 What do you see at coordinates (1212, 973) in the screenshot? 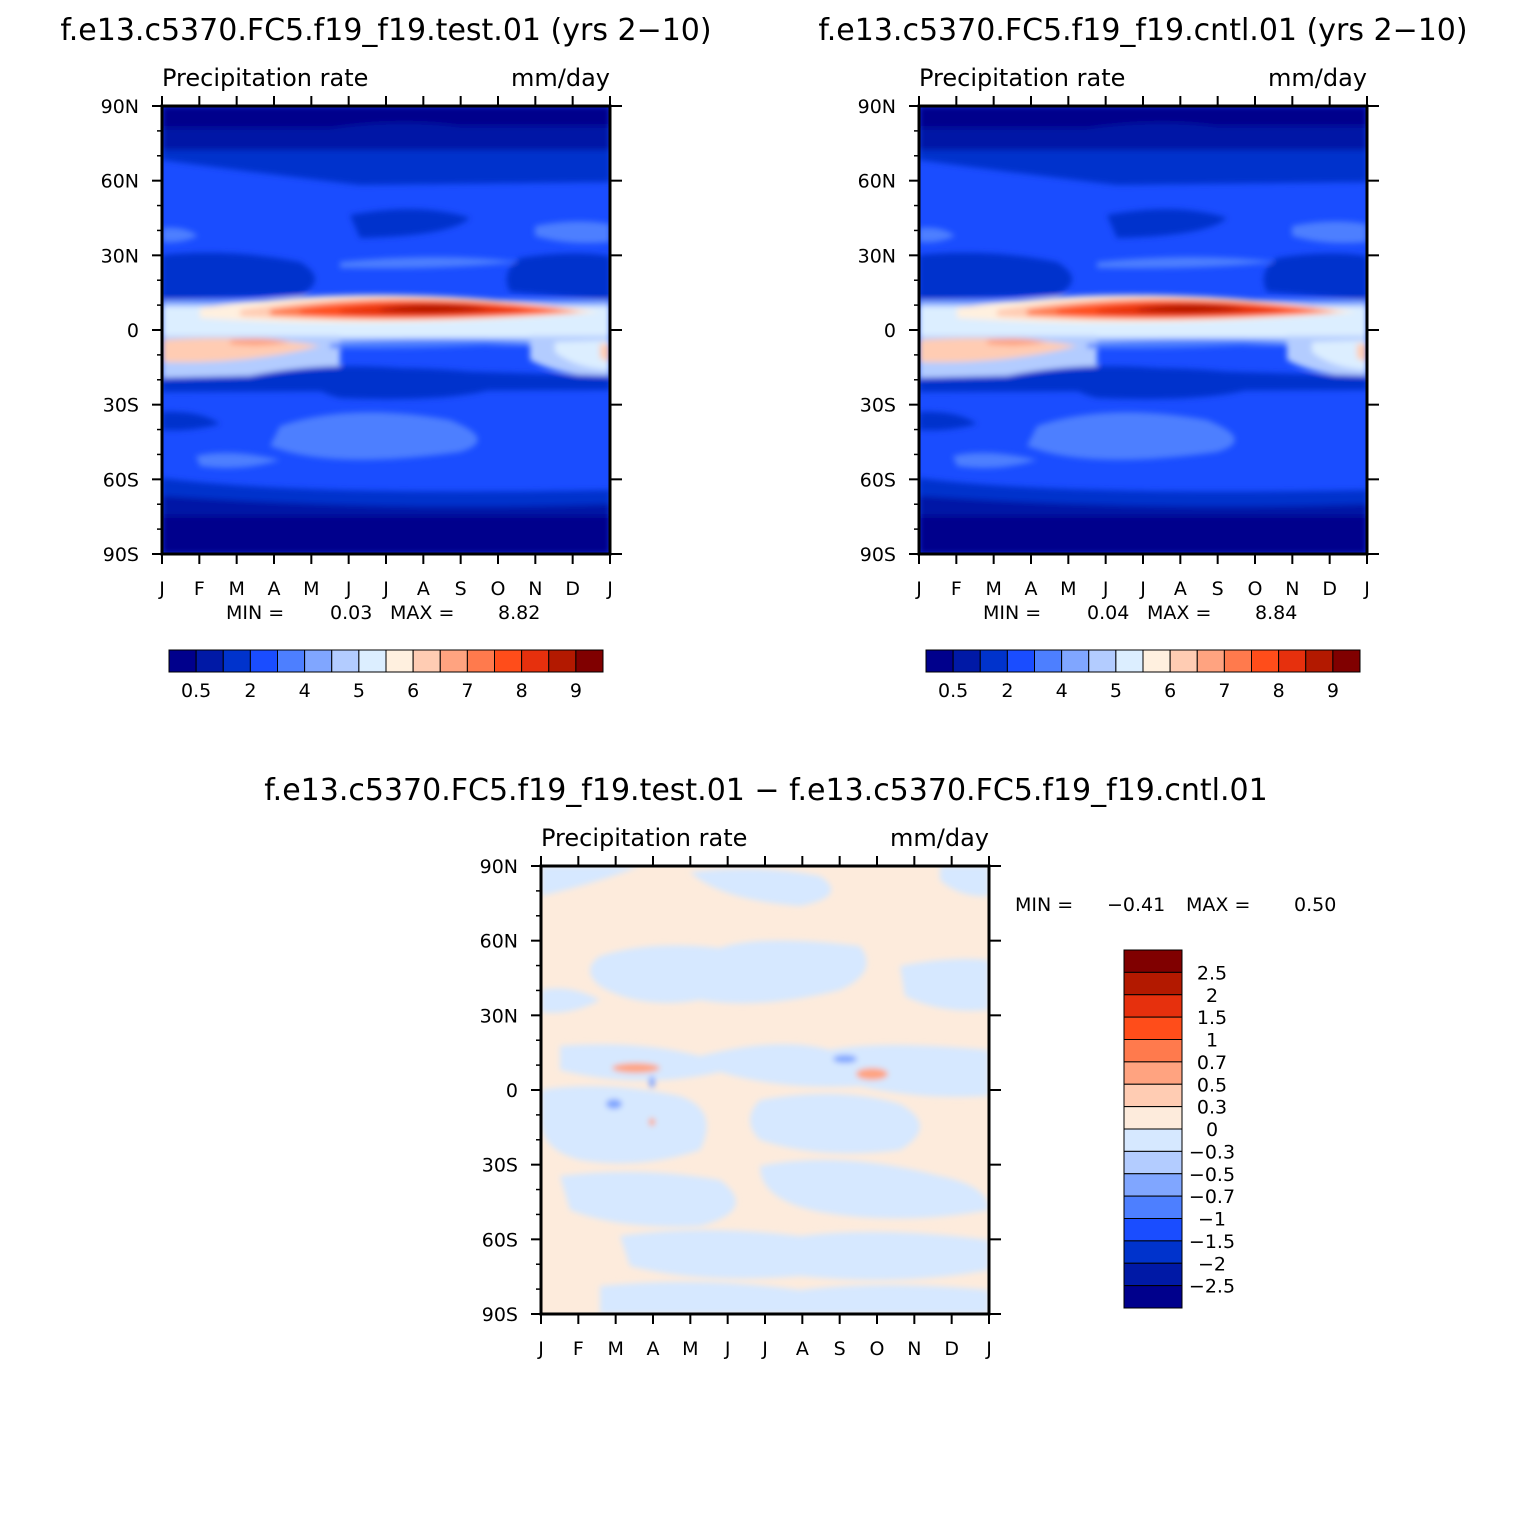
I see `colorbar-label: 2.5` at bounding box center [1212, 973].